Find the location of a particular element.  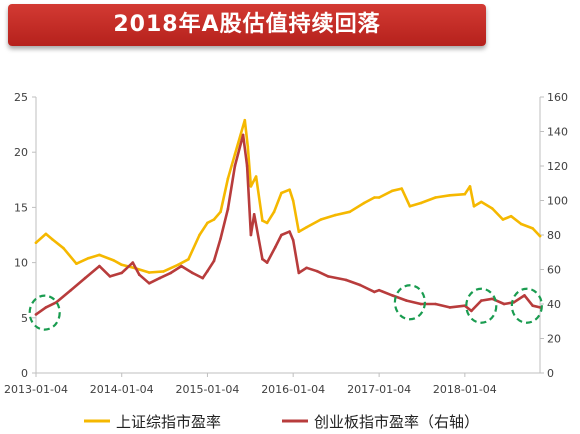

y-right-tick-label: 80 is located at coordinates (554, 235).